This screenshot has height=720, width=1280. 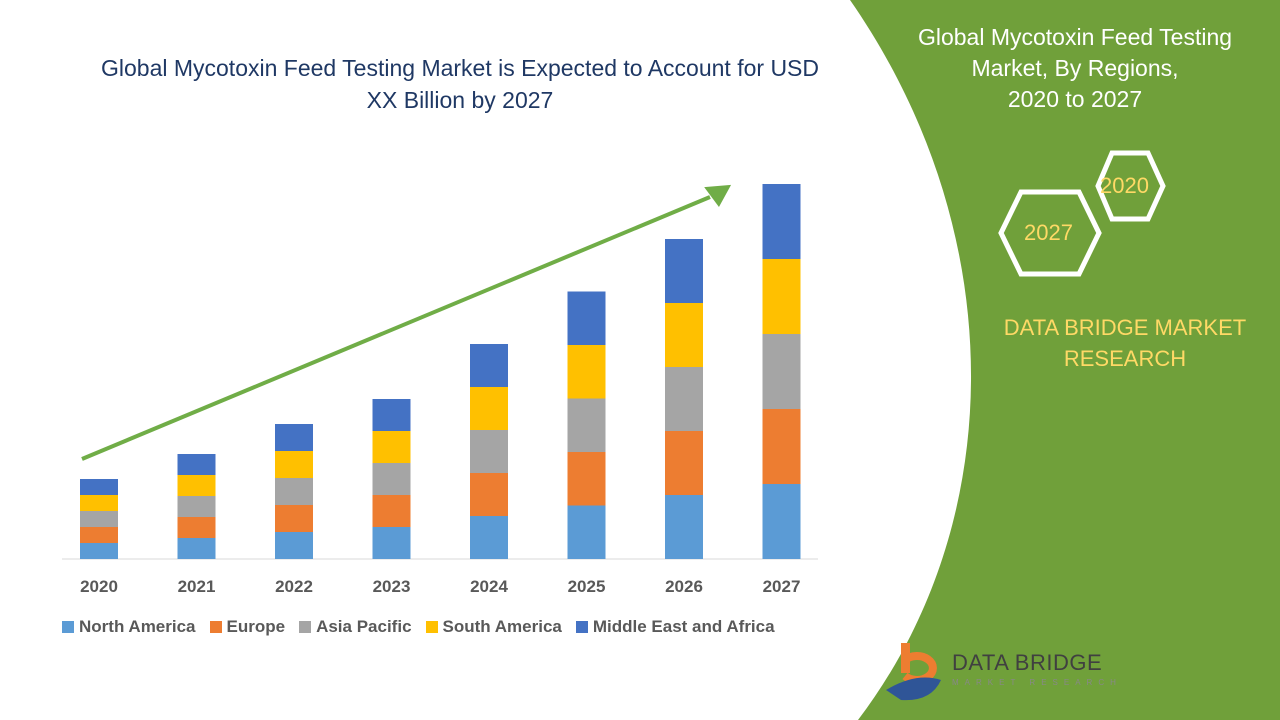 I want to click on bar-2025-middle-east-and-africa, so click(x=586, y=318).